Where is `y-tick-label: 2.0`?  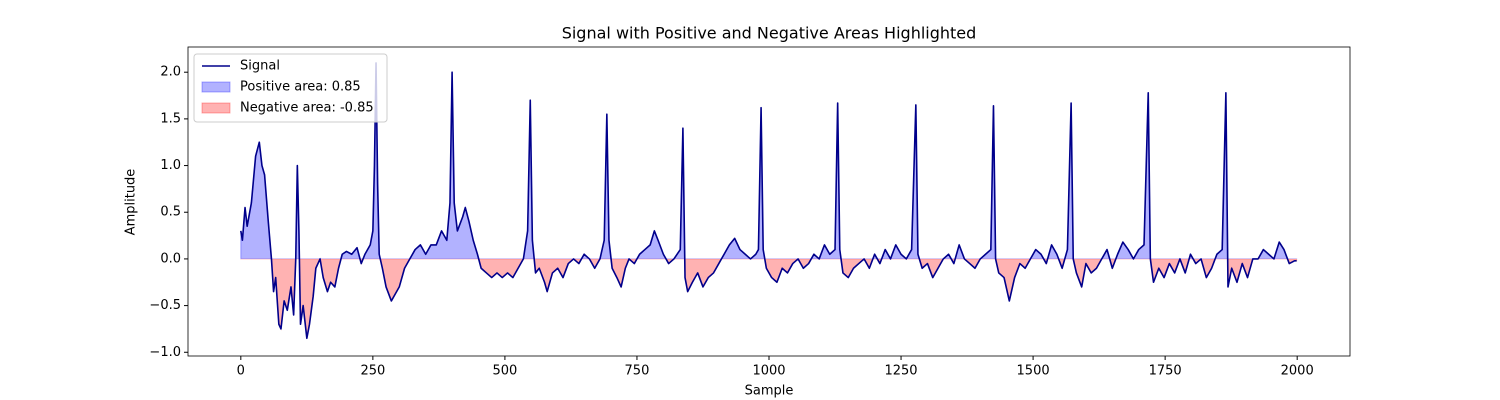
y-tick-label: 2.0 is located at coordinates (170, 72).